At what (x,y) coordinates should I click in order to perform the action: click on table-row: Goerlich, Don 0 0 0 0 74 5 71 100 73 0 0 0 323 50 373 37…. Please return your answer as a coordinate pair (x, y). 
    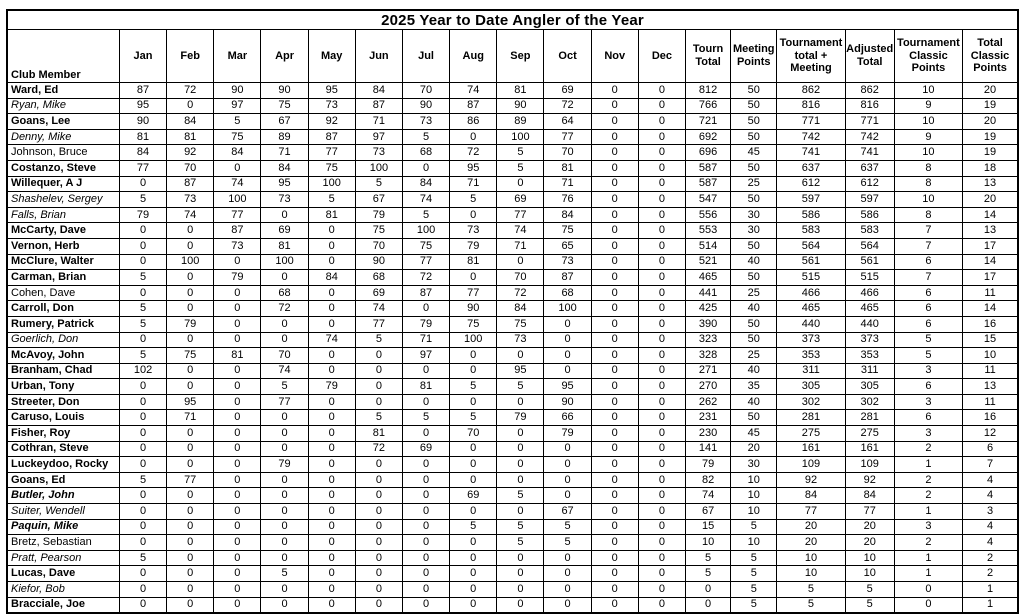
    Looking at the image, I should click on (512, 340).